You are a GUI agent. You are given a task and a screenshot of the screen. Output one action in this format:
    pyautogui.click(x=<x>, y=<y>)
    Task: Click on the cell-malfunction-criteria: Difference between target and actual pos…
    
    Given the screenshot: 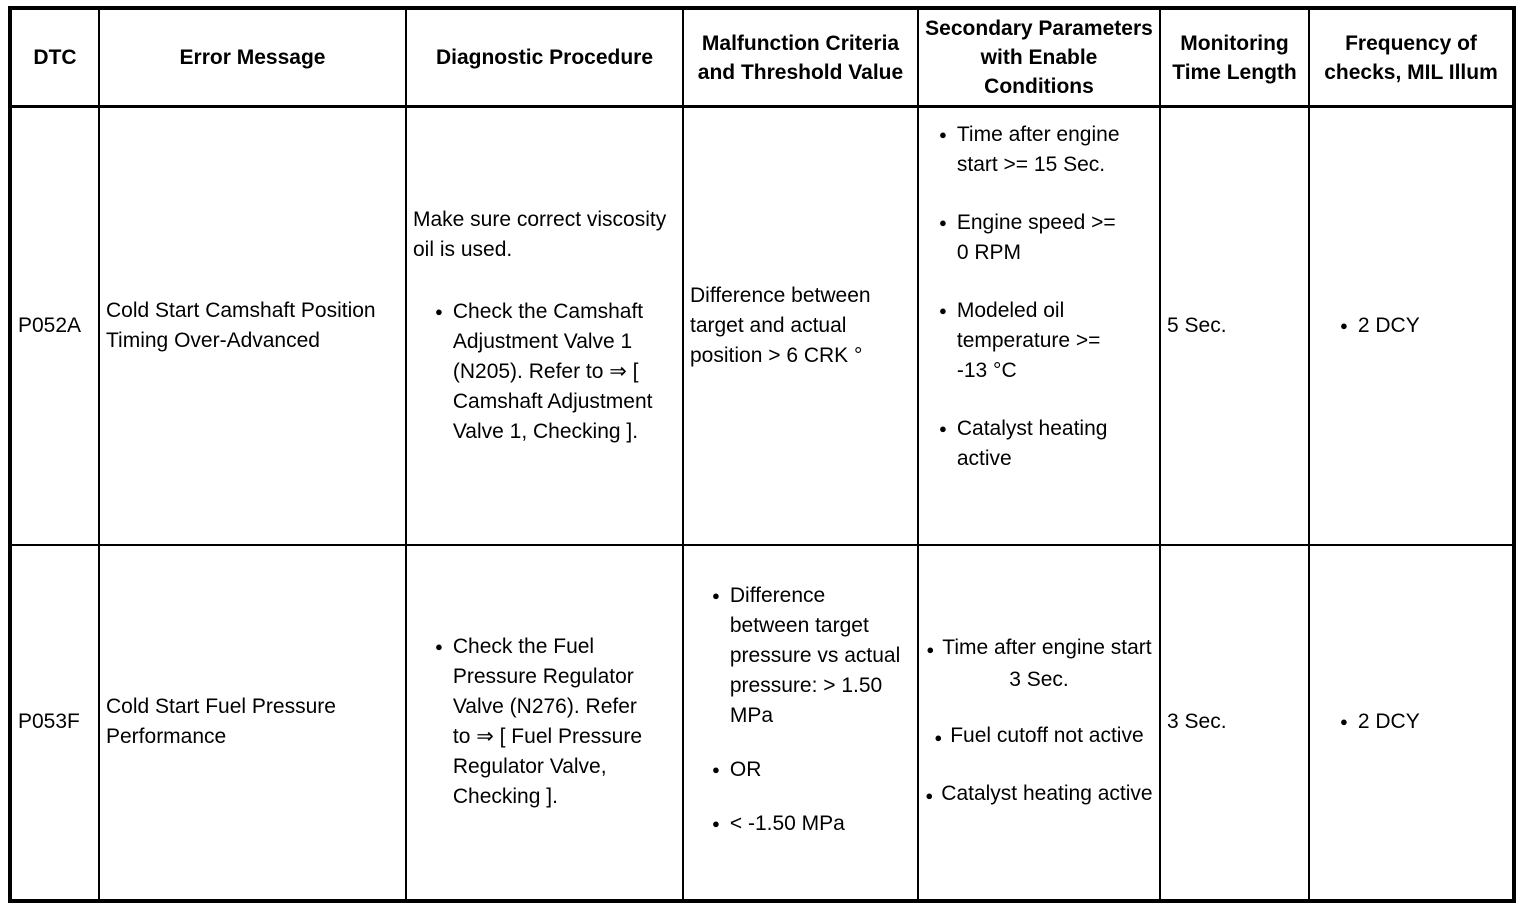 What is the action you would take?
    pyautogui.click(x=800, y=325)
    